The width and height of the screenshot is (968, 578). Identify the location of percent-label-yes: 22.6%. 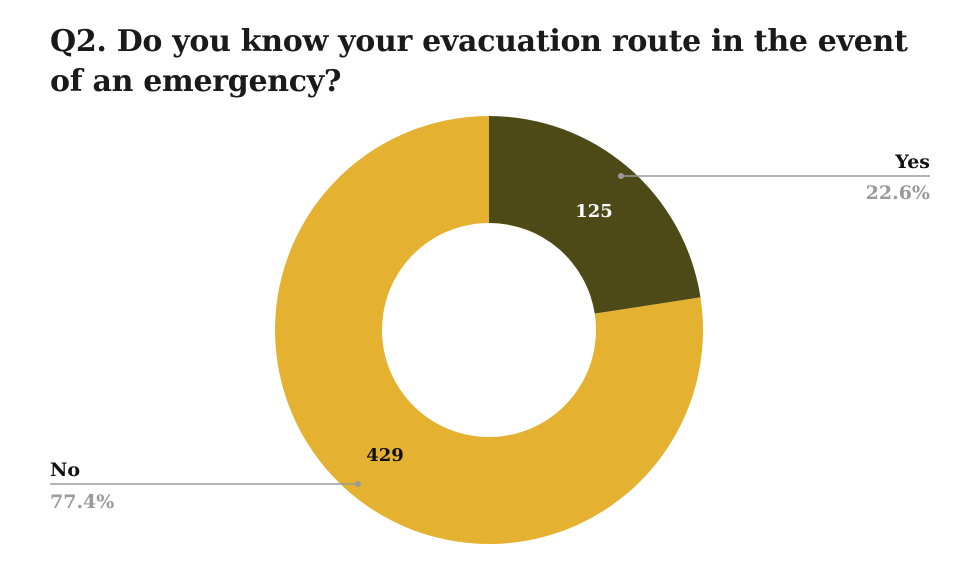
(898, 193).